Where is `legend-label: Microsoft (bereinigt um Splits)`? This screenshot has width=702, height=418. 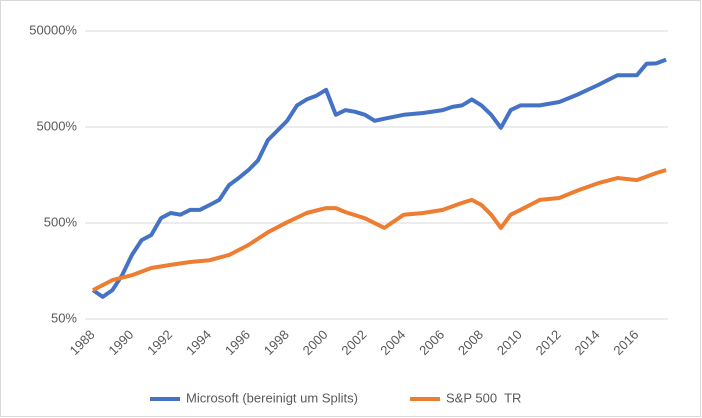 legend-label: Microsoft (bereinigt um Splits) is located at coordinates (272, 397).